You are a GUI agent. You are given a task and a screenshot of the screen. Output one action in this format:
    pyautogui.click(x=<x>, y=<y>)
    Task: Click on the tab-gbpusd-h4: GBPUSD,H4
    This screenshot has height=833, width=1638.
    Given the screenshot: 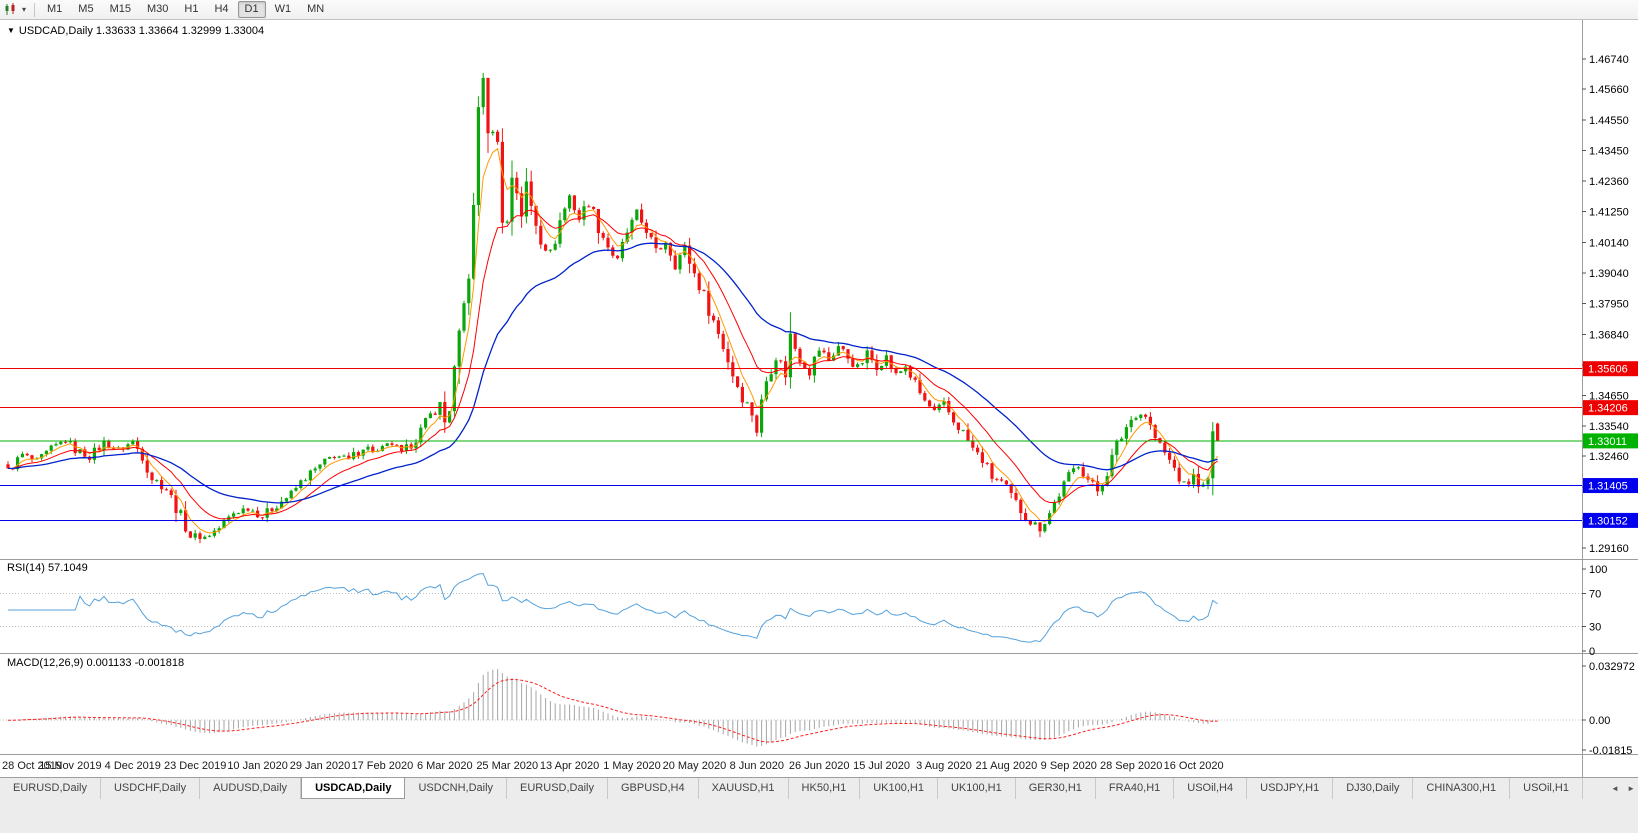 What is the action you would take?
    pyautogui.click(x=653, y=788)
    